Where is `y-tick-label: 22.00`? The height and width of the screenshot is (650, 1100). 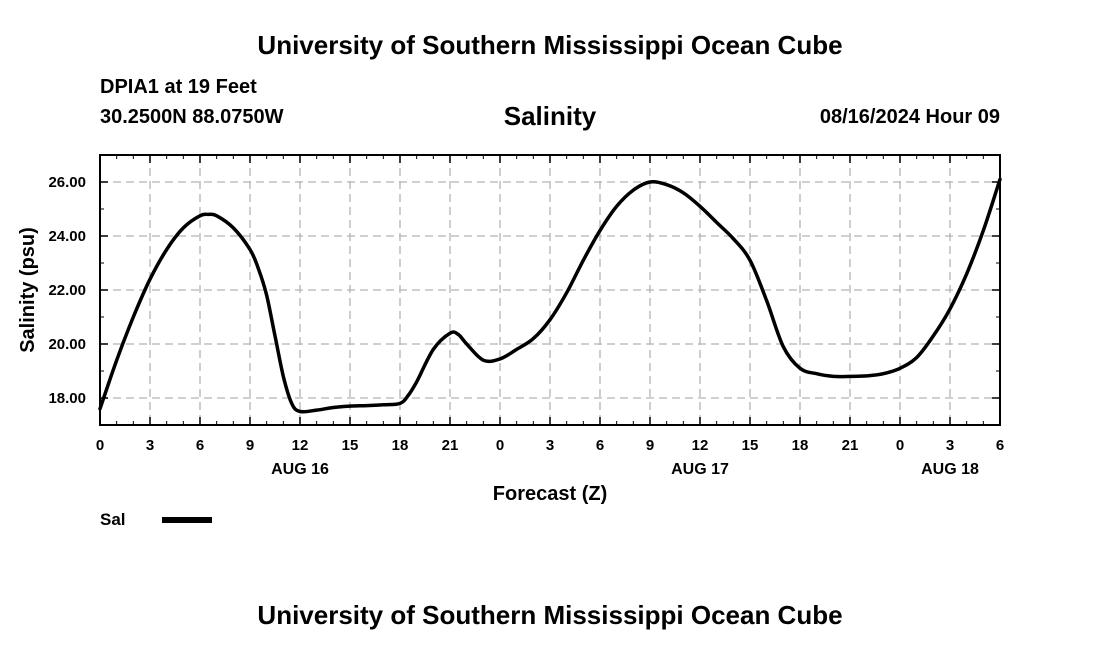 y-tick-label: 22.00 is located at coordinates (67, 290).